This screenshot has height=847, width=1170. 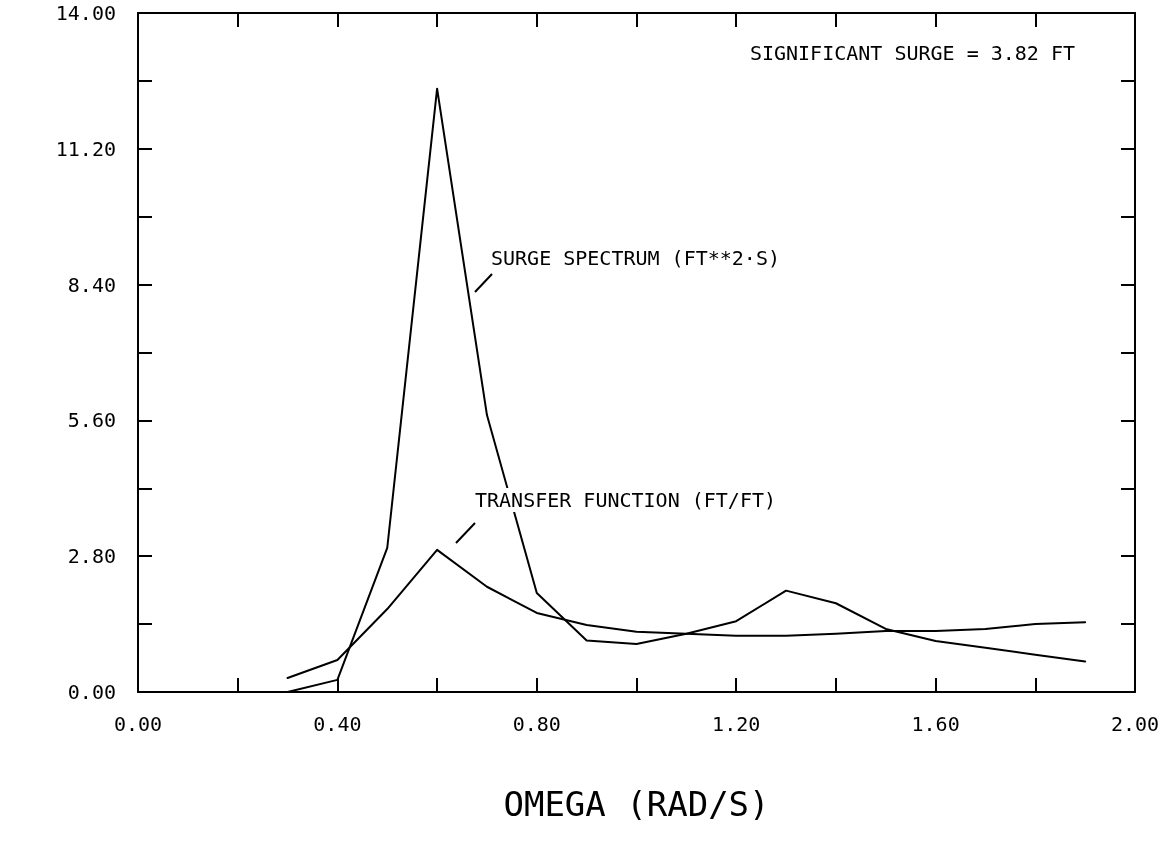 I want to click on y-tick-label: 5.60, so click(x=91, y=420).